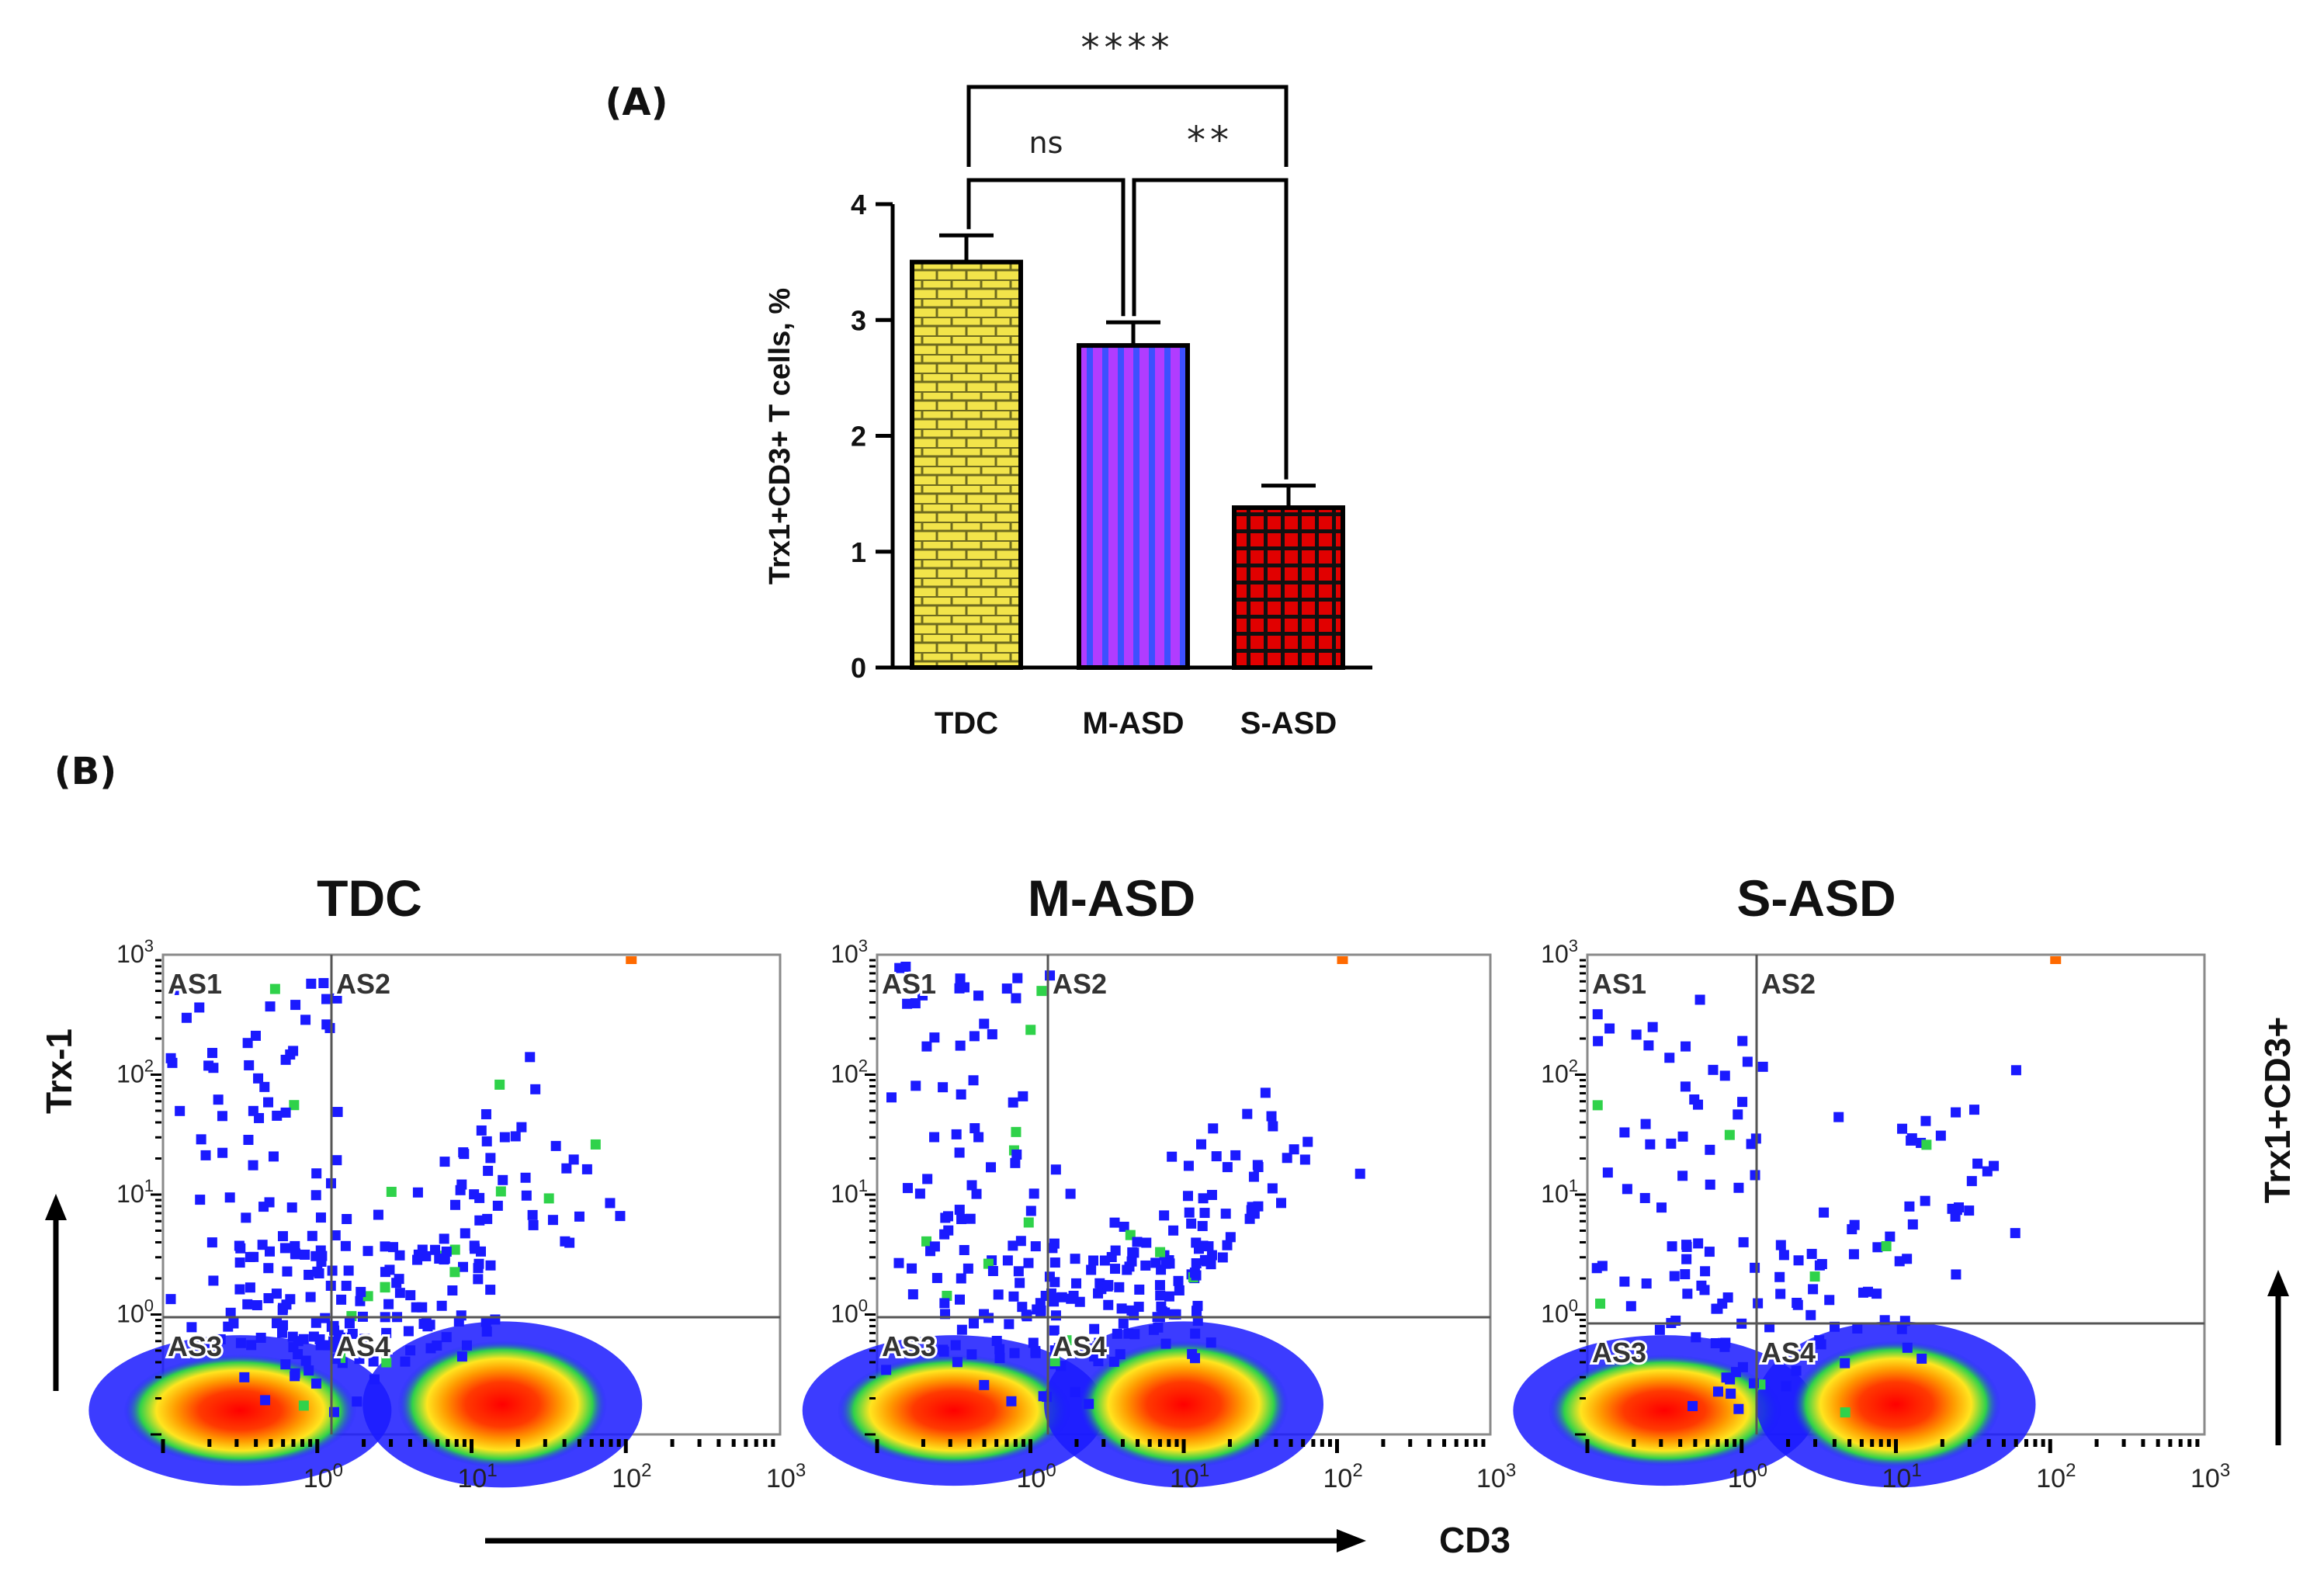 This screenshot has width=2324, height=1592. I want to click on up-arrow-right, so click(2278, 1357).